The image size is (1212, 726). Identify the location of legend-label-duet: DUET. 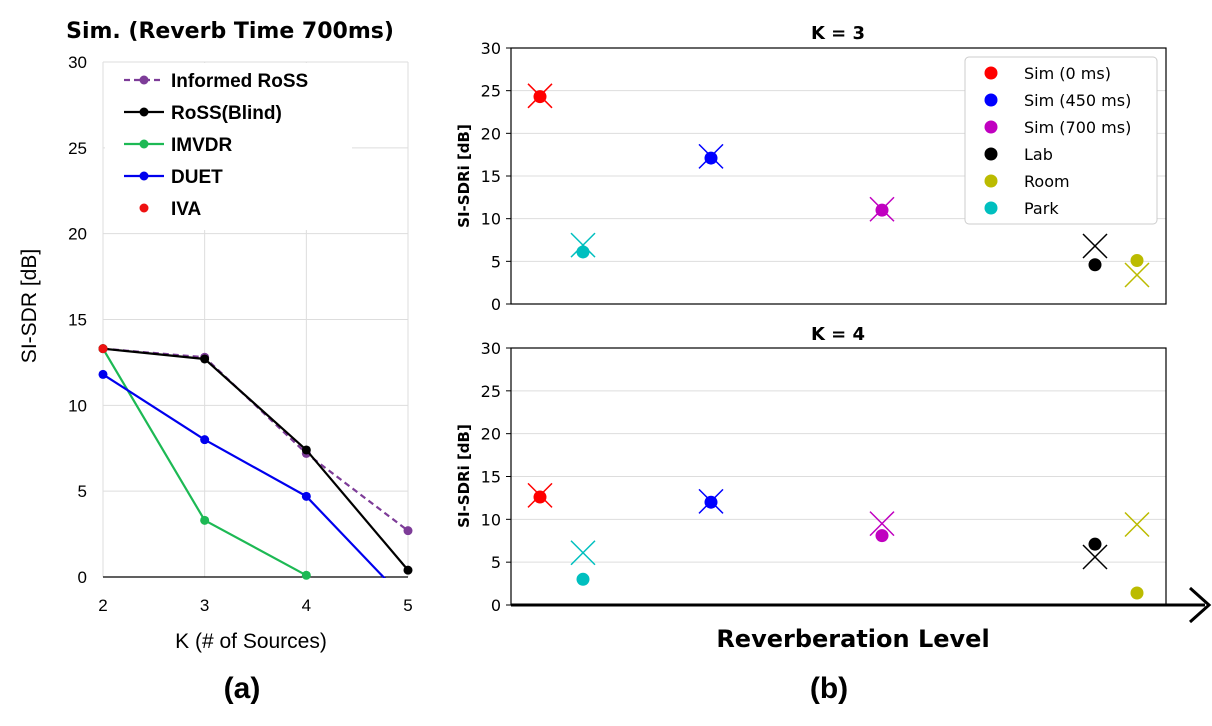
(197, 177).